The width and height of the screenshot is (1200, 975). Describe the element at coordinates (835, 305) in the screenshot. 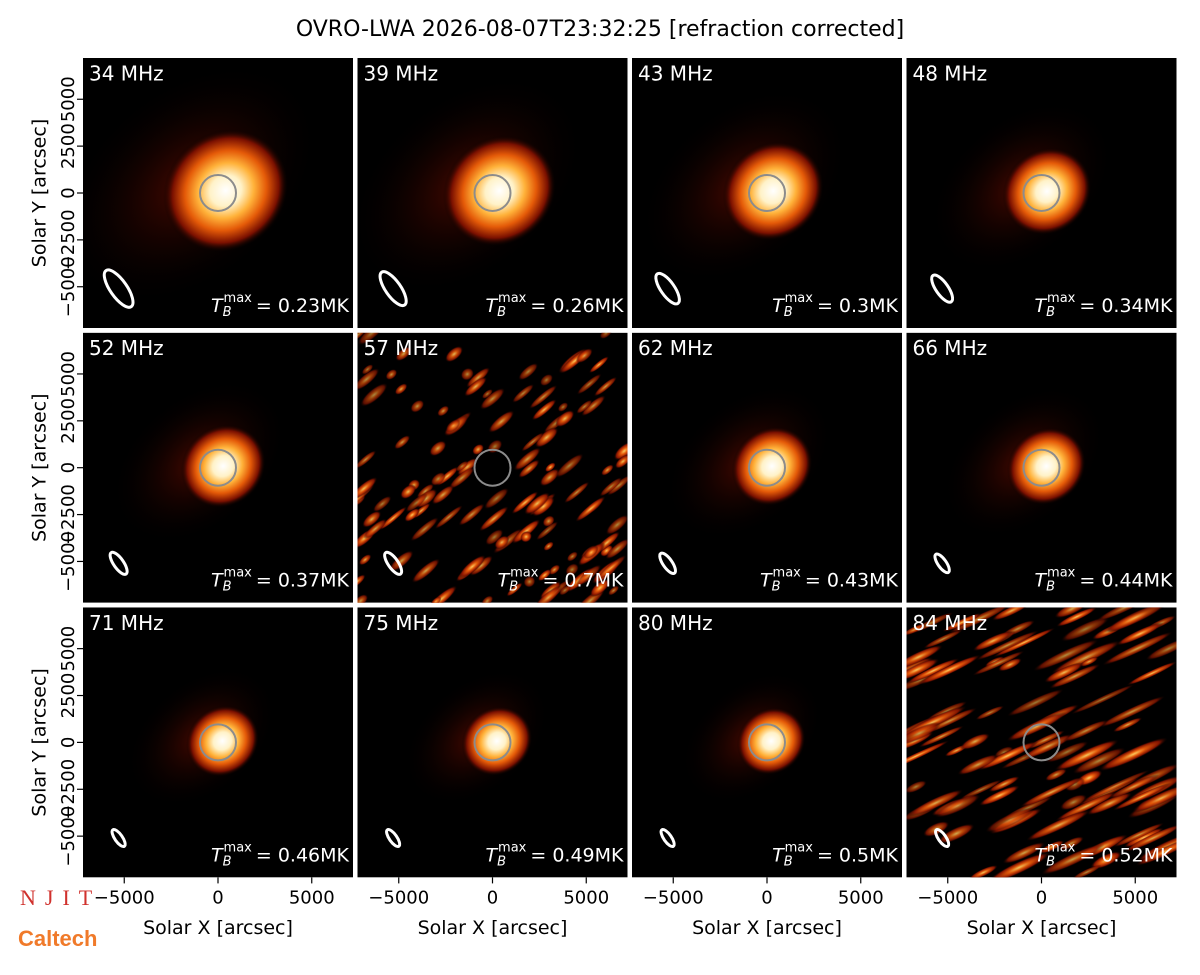

I see `tb-max-annotation: TBmax = 0.3MK` at that location.